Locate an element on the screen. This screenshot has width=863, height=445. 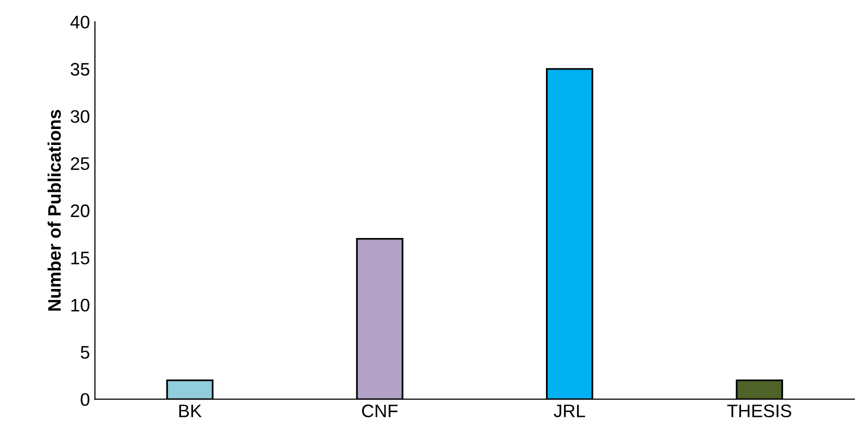
y-tick-label: 35 is located at coordinates (80, 69).